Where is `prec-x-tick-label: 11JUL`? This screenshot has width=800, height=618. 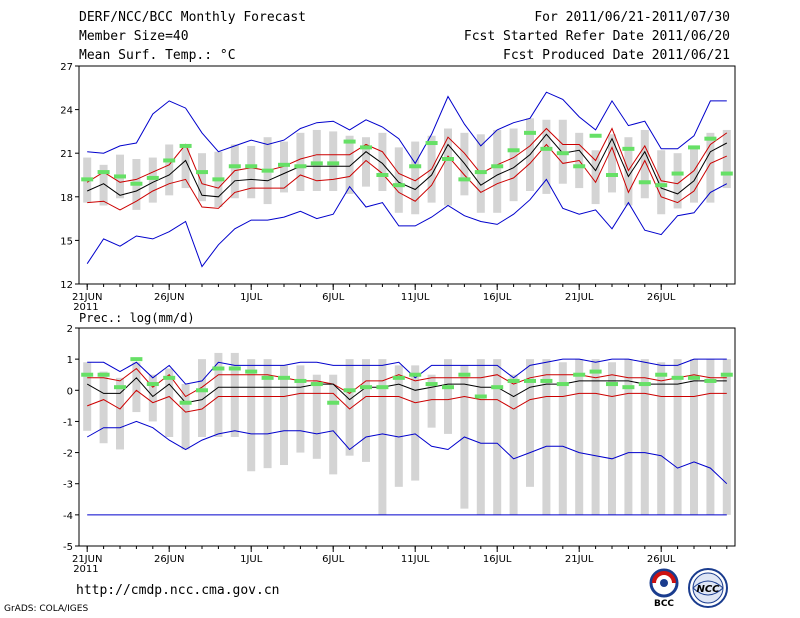 prec-x-tick-label: 11JUL is located at coordinates (415, 559).